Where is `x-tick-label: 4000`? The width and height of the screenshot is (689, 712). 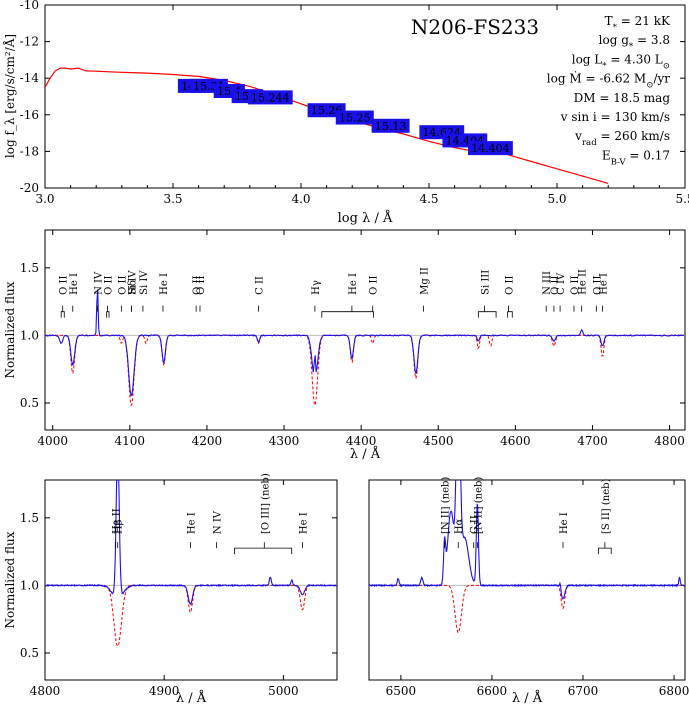 x-tick-label: 4000 is located at coordinates (52, 441).